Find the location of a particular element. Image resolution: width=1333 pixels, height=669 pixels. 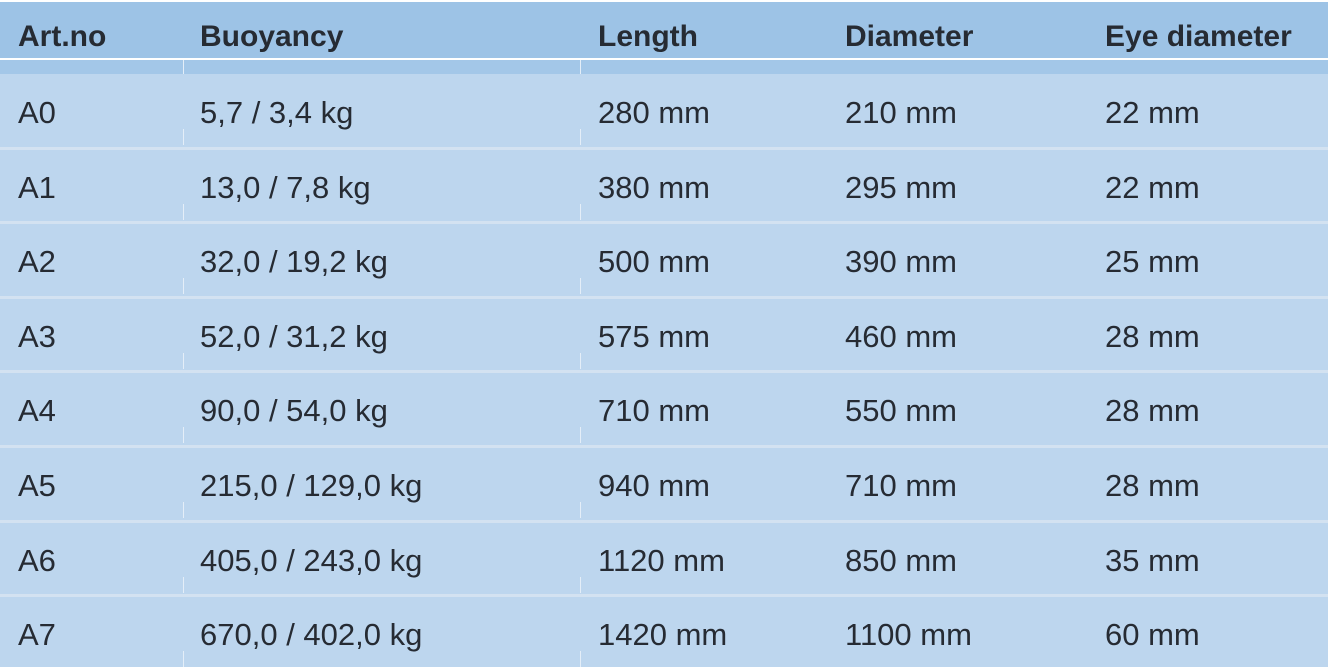

column-header: Art.no is located at coordinates (62, 36).